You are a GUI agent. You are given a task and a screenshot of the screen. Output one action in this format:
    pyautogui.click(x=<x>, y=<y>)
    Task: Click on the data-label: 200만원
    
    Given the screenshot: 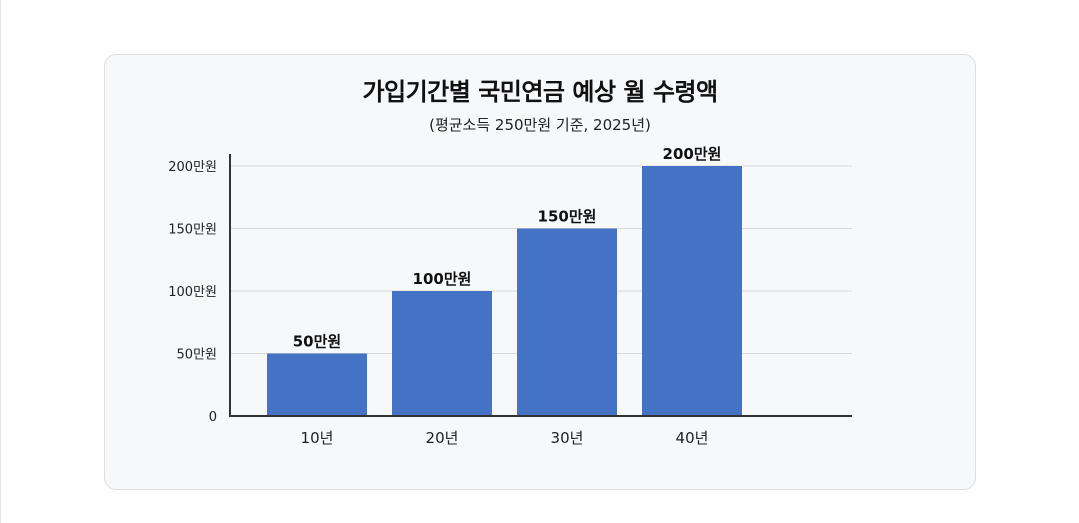 What is the action you would take?
    pyautogui.click(x=692, y=154)
    